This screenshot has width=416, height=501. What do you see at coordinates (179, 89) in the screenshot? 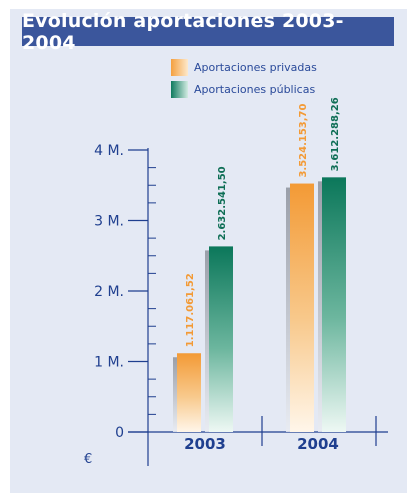
I see `legend-swatch-public` at bounding box center [179, 89].